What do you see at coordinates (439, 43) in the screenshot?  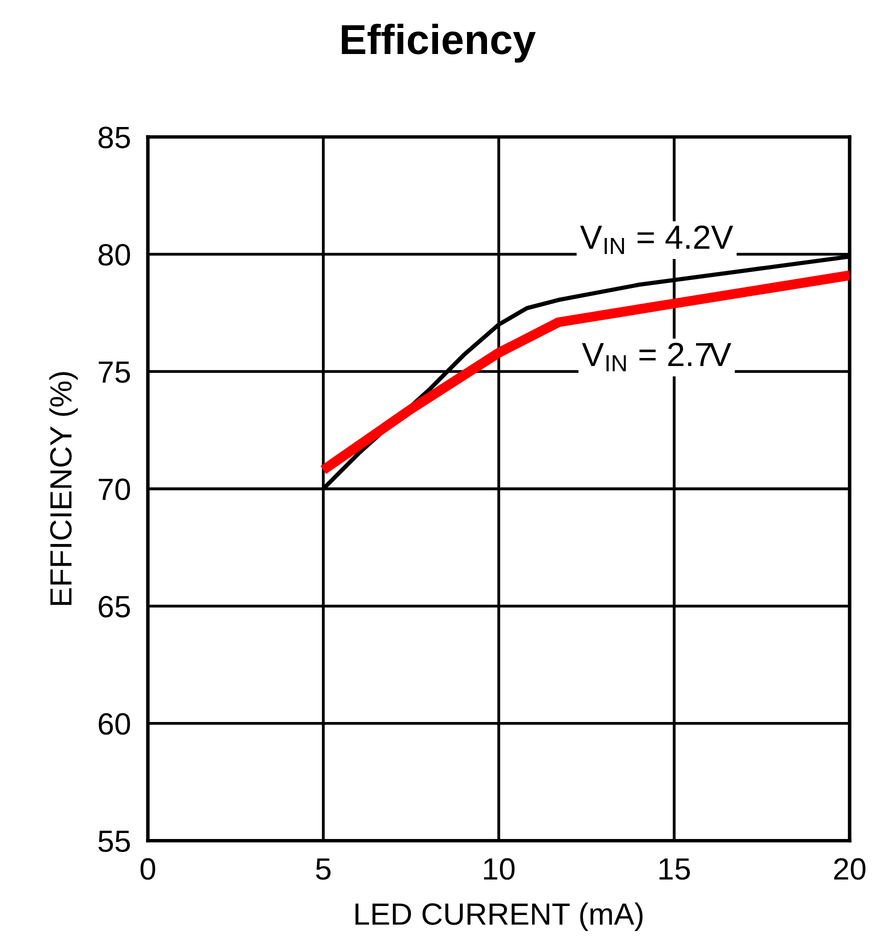 I see `chart-title: Efficiency` at bounding box center [439, 43].